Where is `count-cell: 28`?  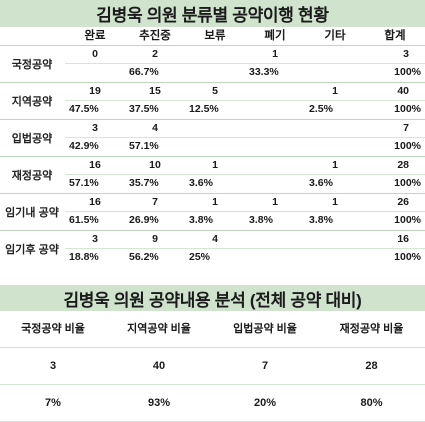 count-cell: 28 is located at coordinates (403, 165).